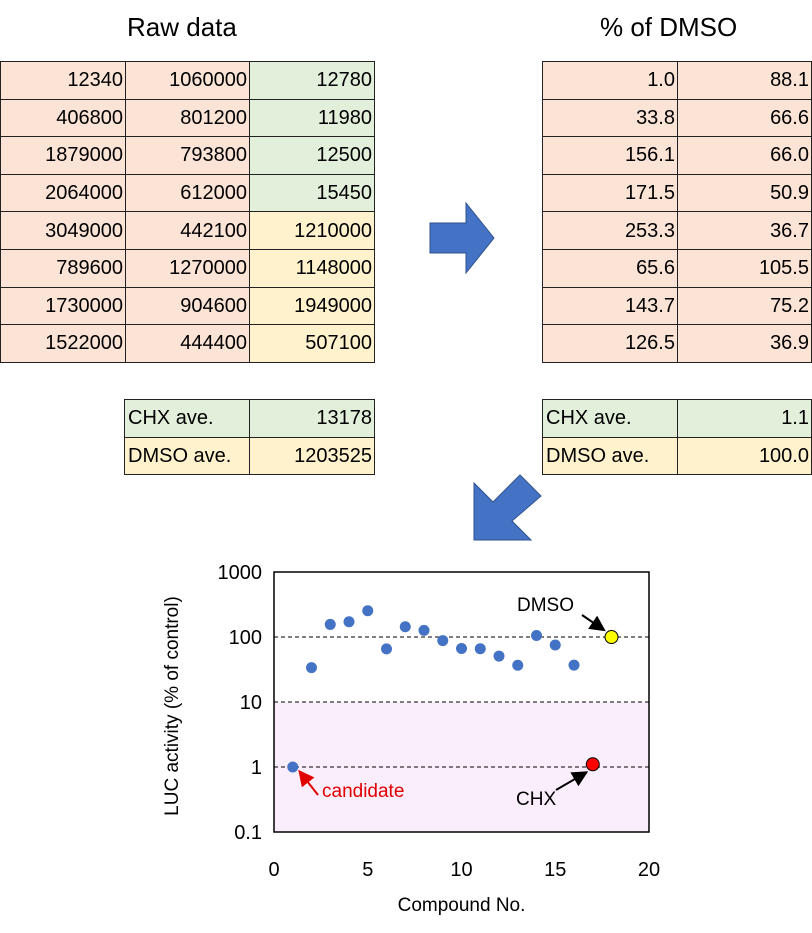  What do you see at coordinates (63, 118) in the screenshot?
I see `raw-data-cell: 406800` at bounding box center [63, 118].